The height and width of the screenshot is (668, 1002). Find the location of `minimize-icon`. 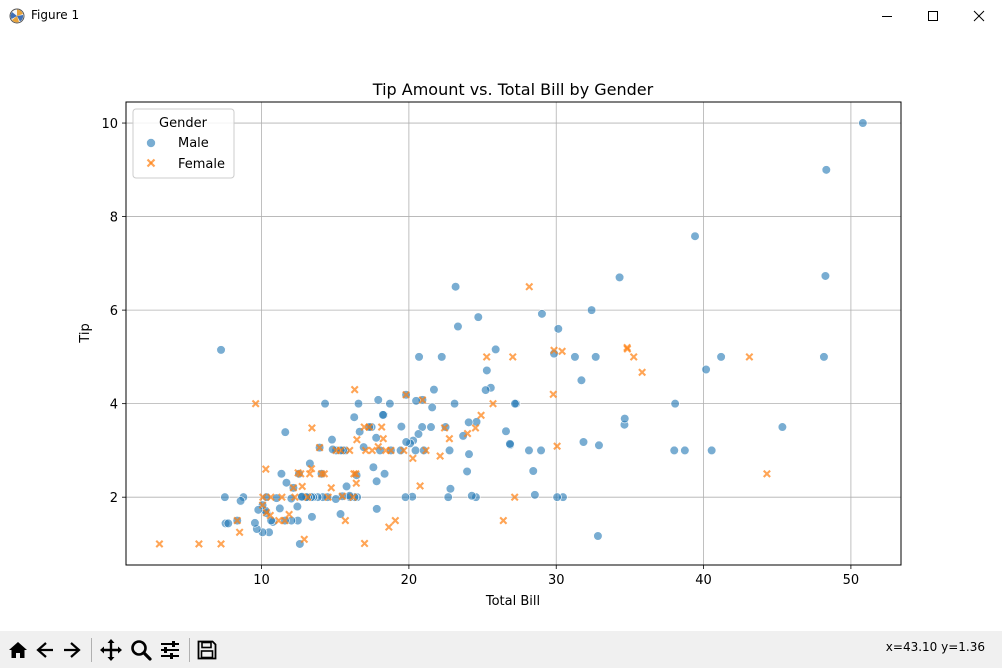

minimize-icon is located at coordinates (887, 16).